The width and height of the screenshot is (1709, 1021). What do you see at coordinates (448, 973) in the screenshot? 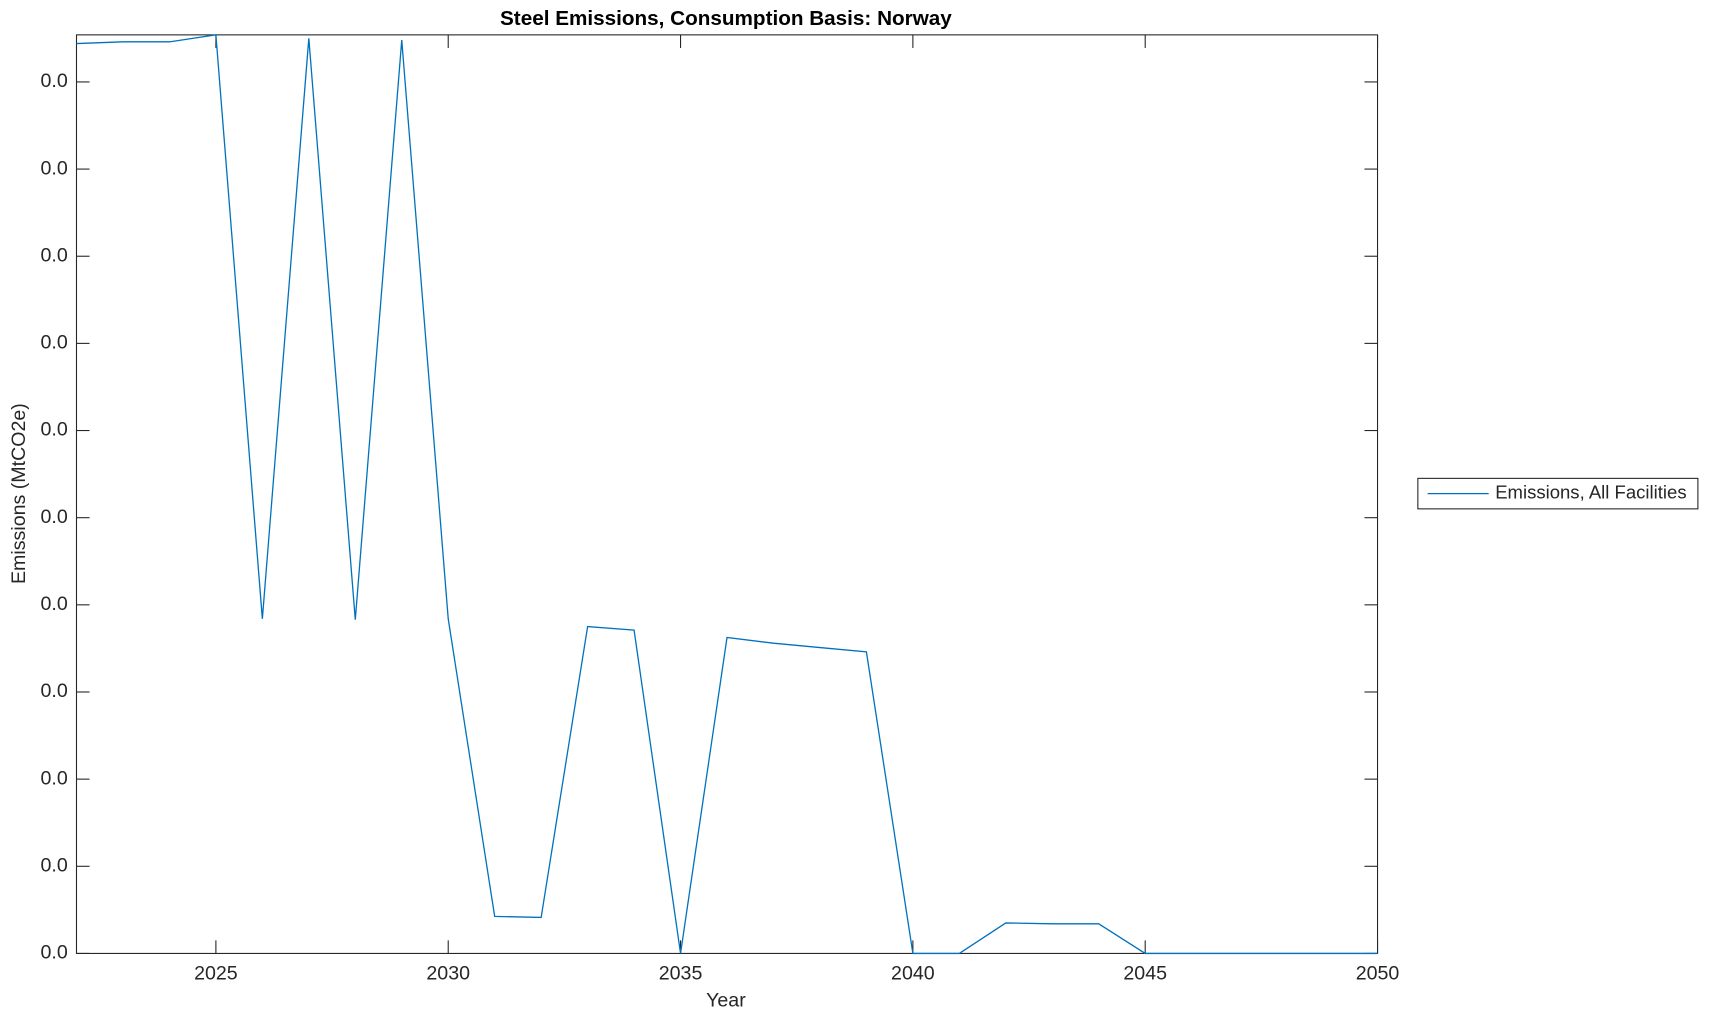
I see `x-tick-label: 2030` at bounding box center [448, 973].